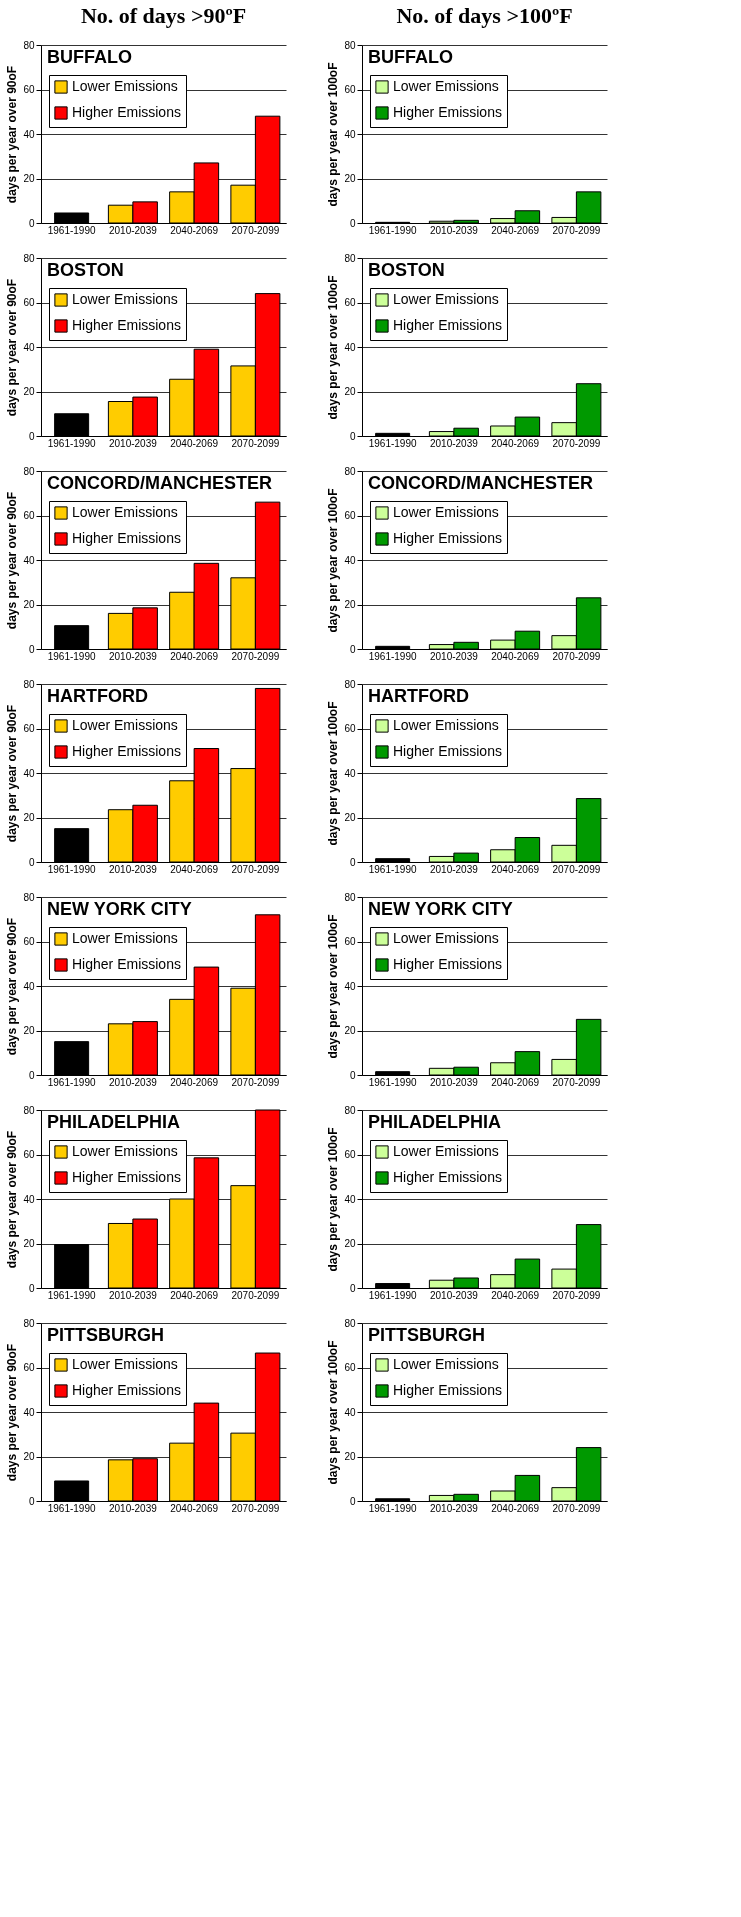 This screenshot has height=1917, width=741. What do you see at coordinates (163, 15) in the screenshot?
I see `text: No. of days >90ºF` at bounding box center [163, 15].